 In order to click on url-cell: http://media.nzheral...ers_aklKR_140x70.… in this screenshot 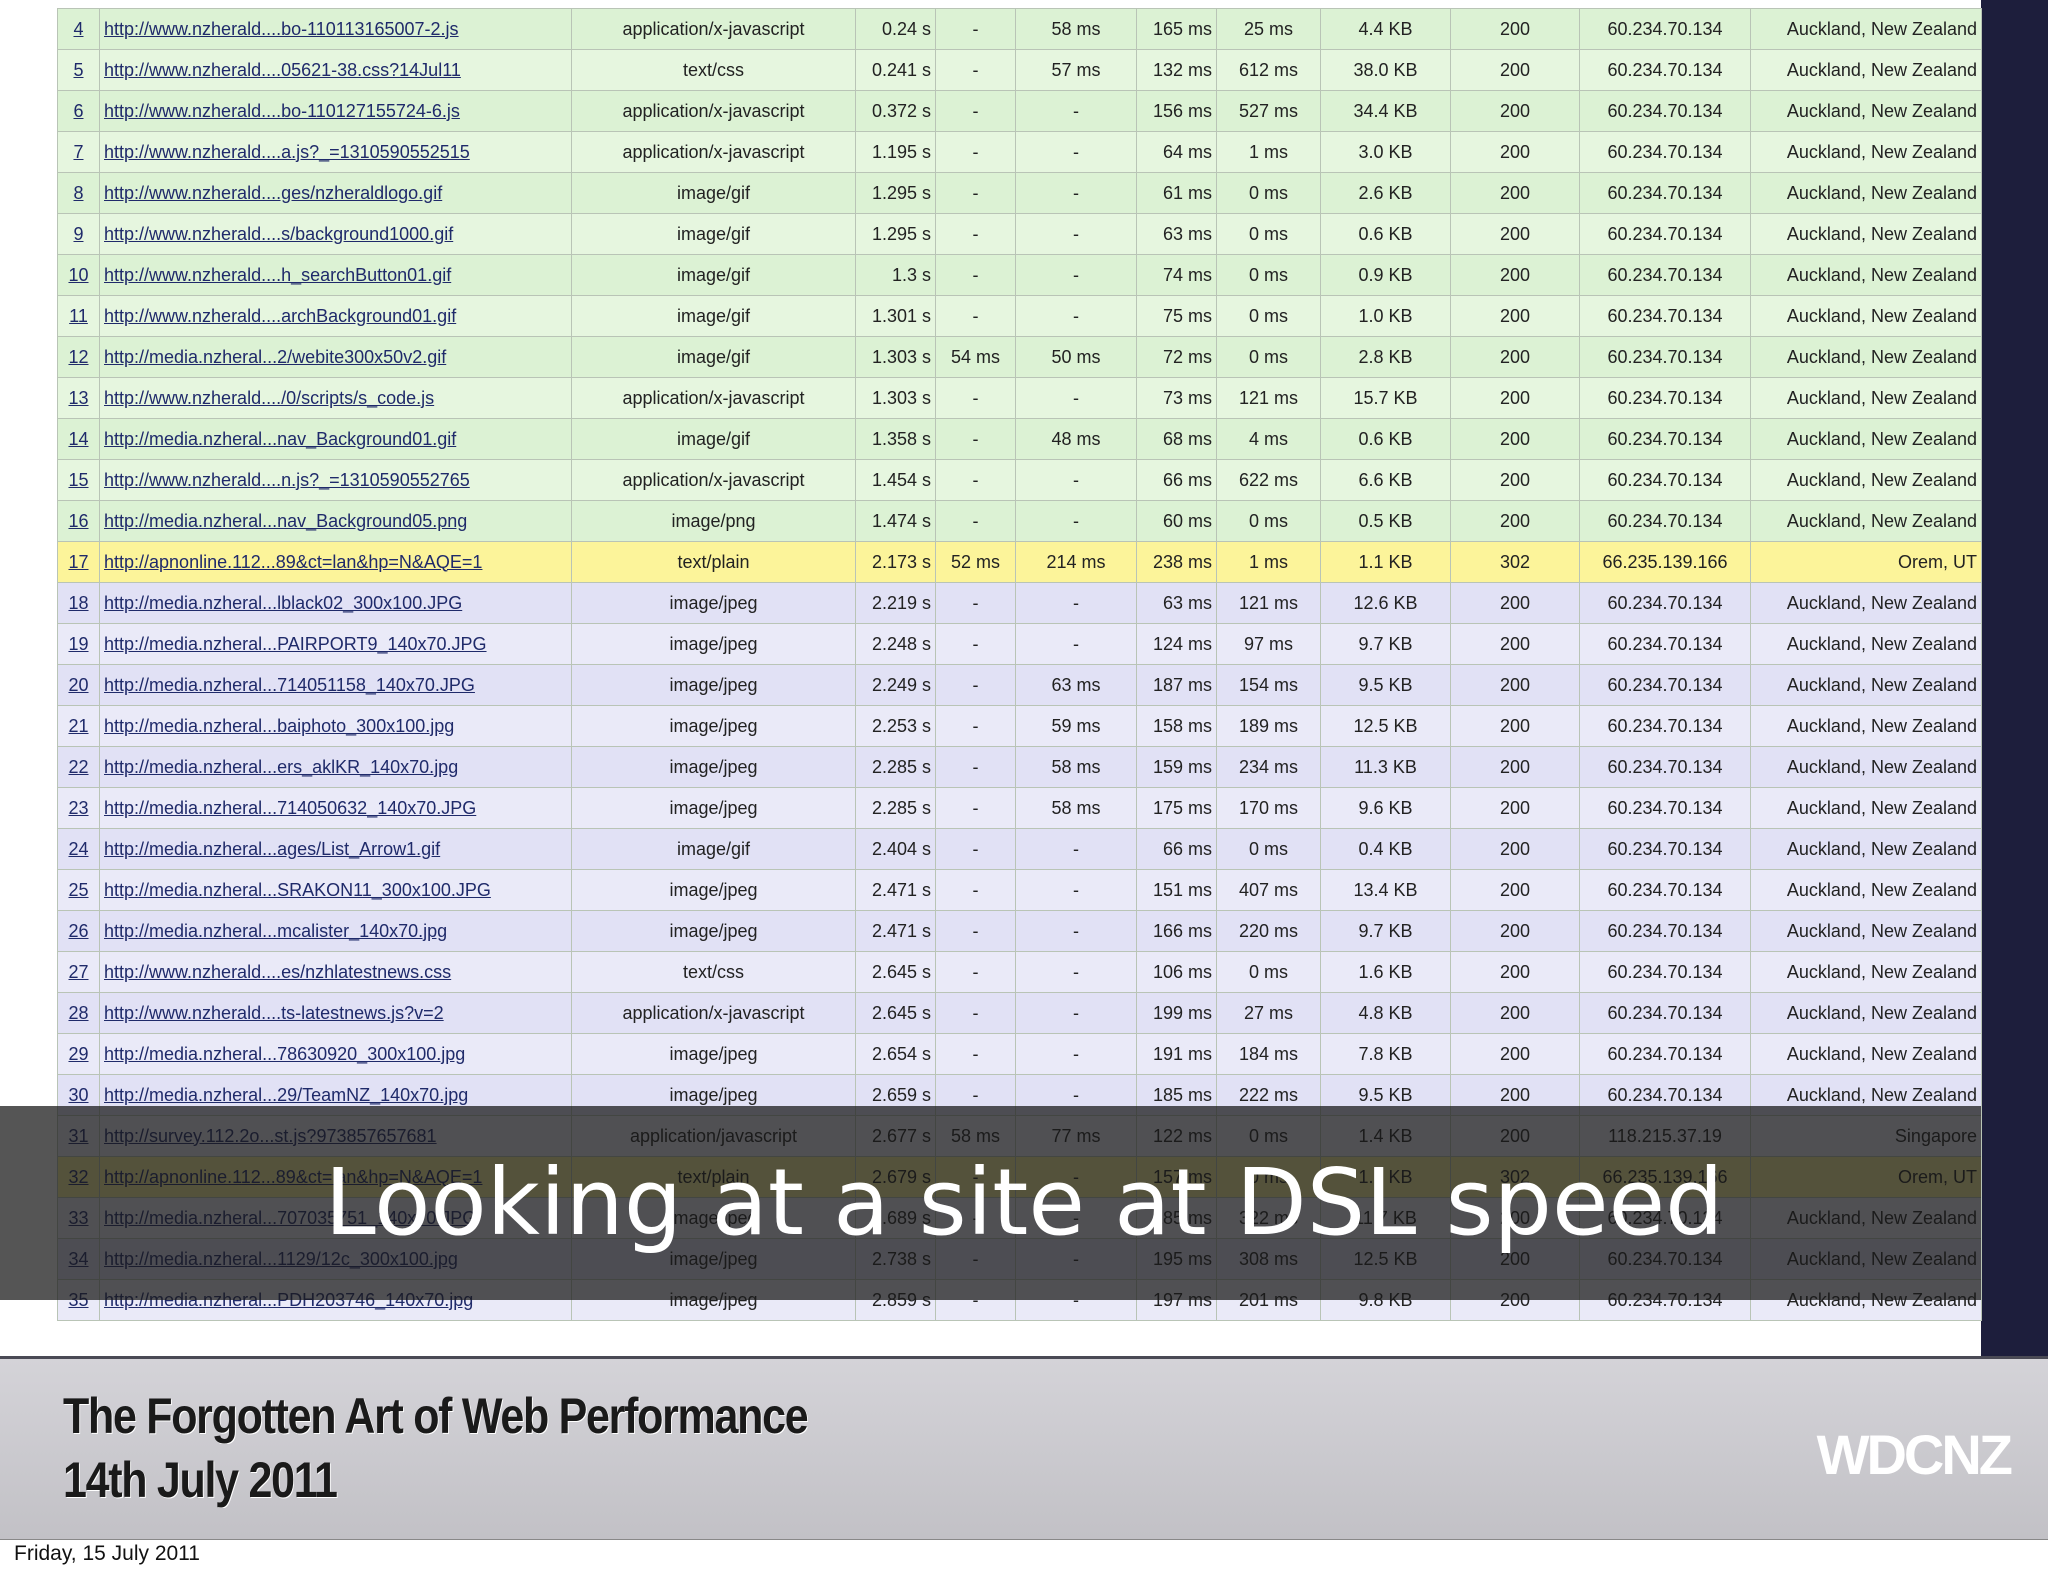, I will do `click(335, 767)`.